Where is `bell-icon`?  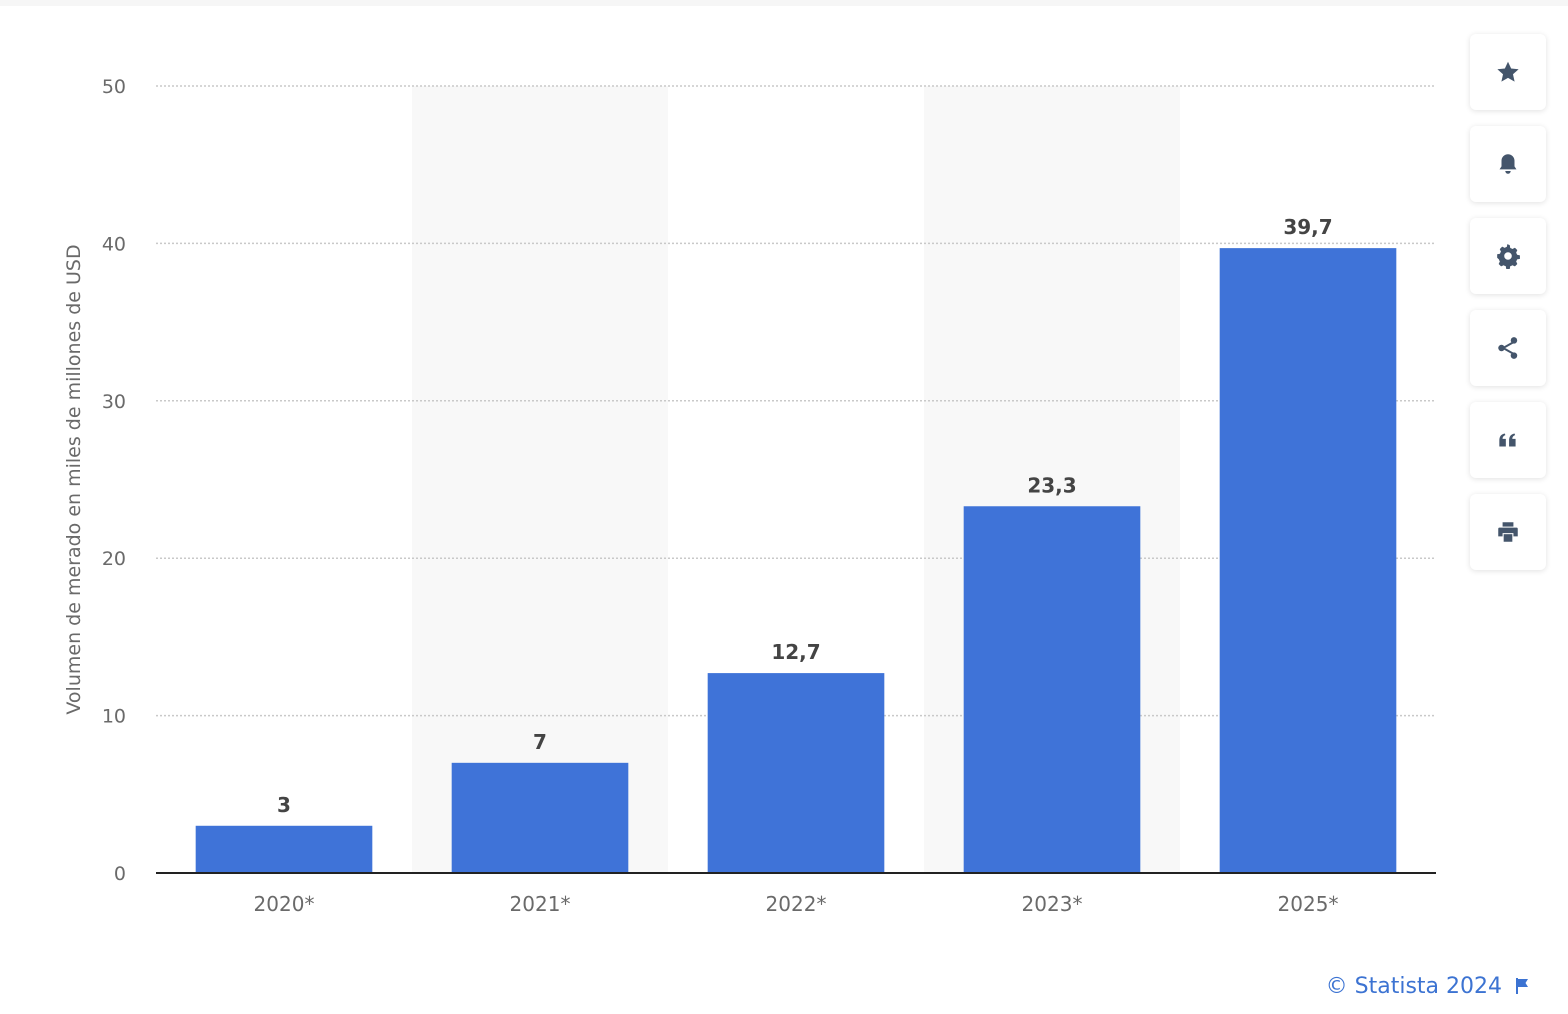
bell-icon is located at coordinates (1508, 164).